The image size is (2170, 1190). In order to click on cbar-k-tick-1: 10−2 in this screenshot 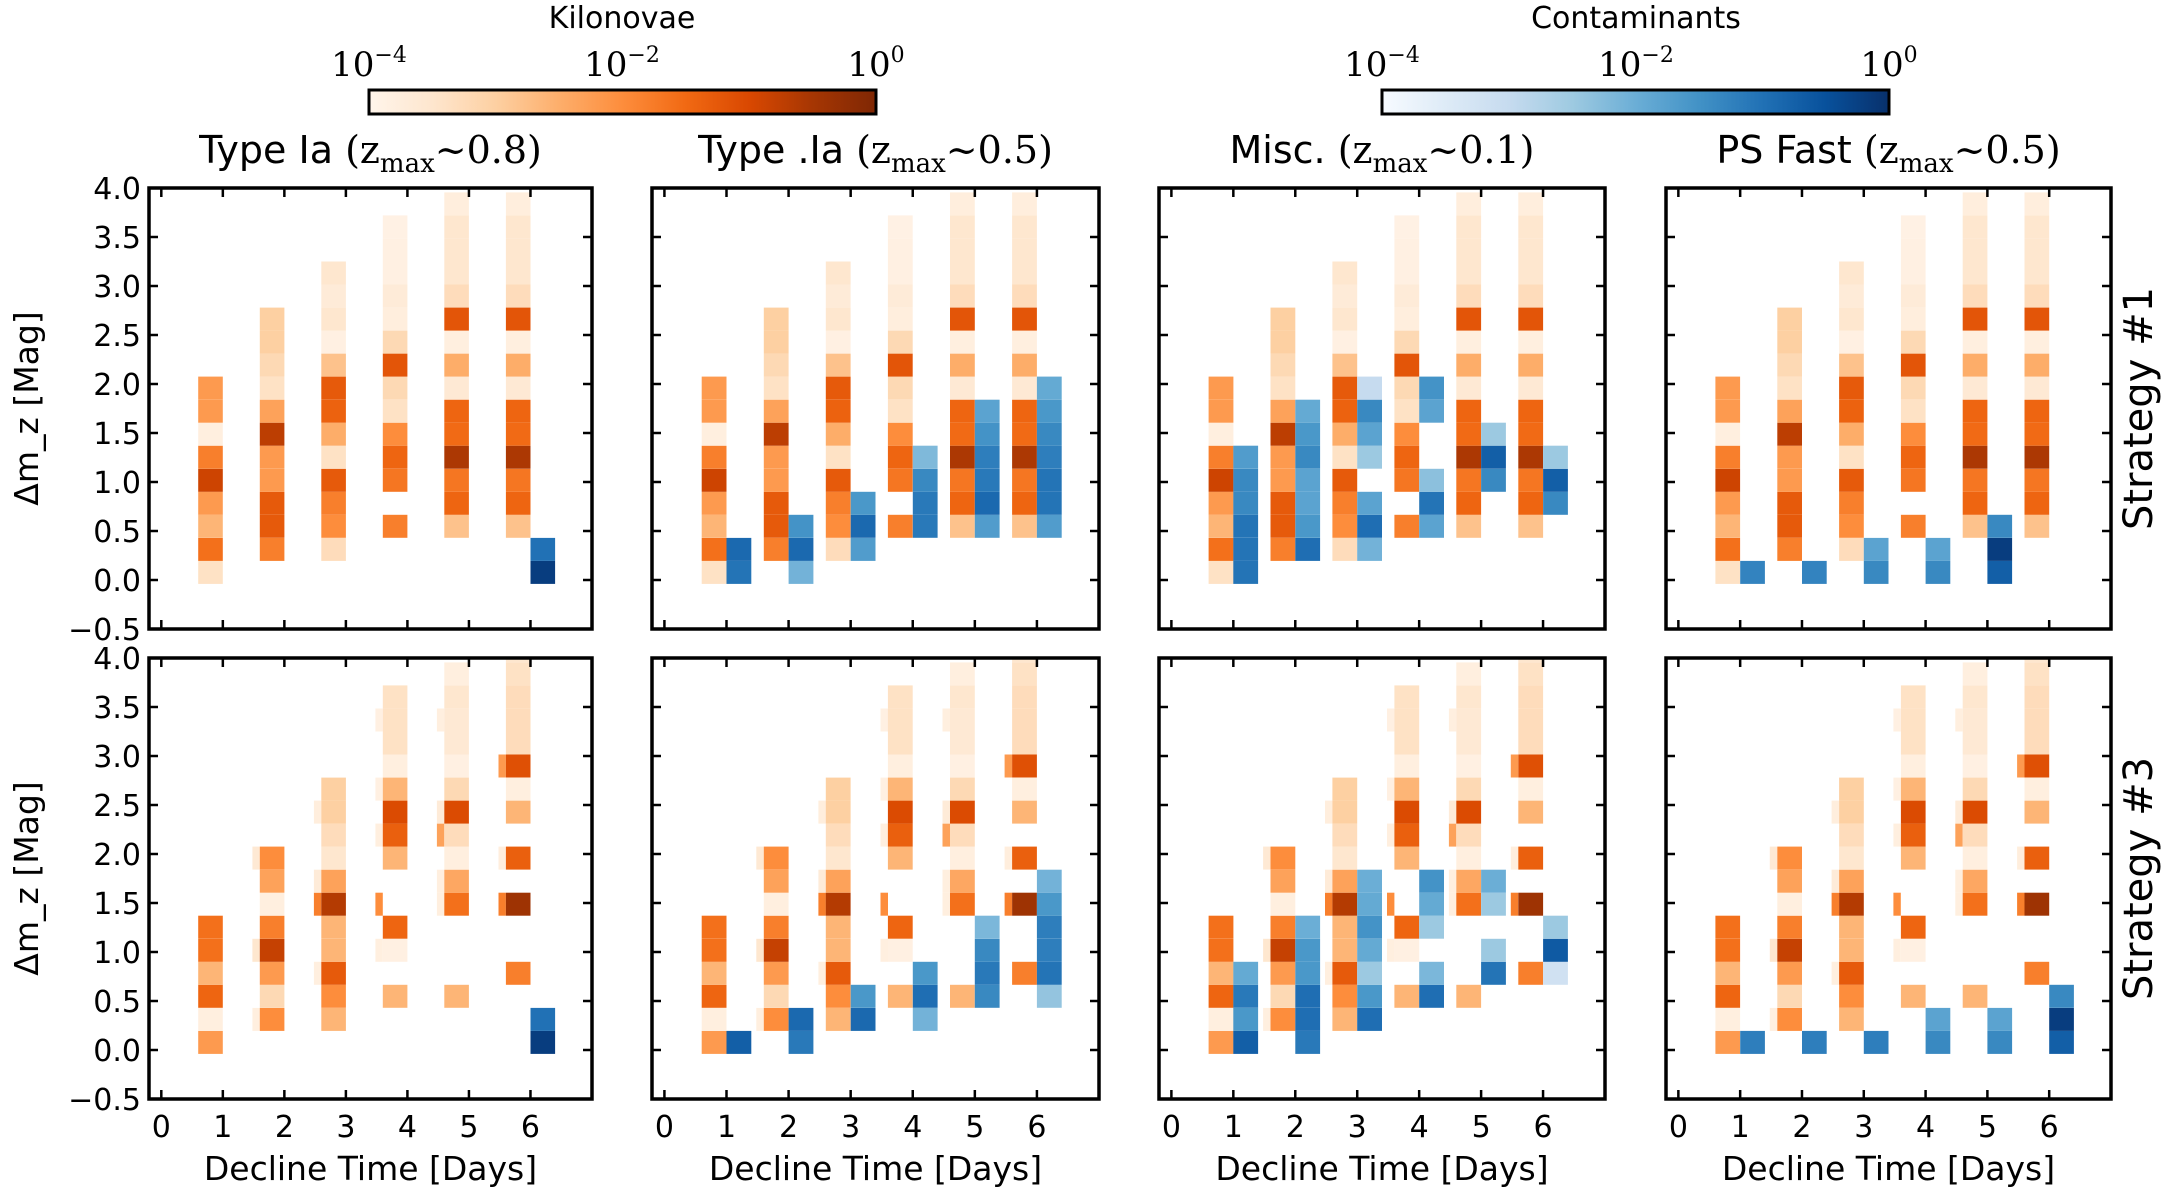, I will do `click(622, 64)`.